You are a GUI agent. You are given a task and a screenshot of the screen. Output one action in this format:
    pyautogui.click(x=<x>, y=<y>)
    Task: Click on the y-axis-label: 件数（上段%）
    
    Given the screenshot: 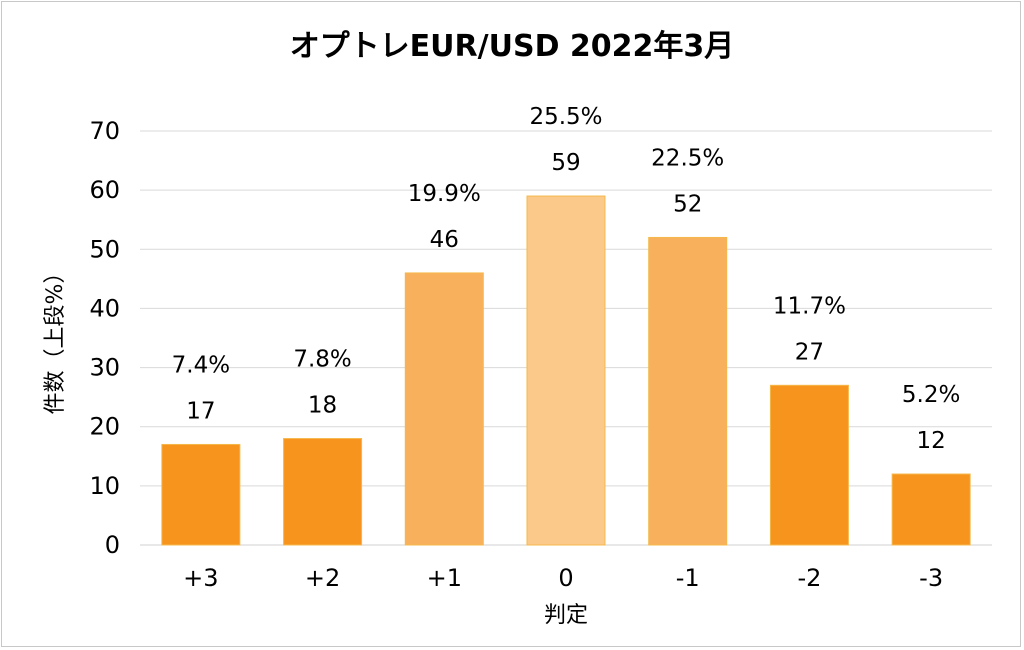 What is the action you would take?
    pyautogui.click(x=55, y=338)
    